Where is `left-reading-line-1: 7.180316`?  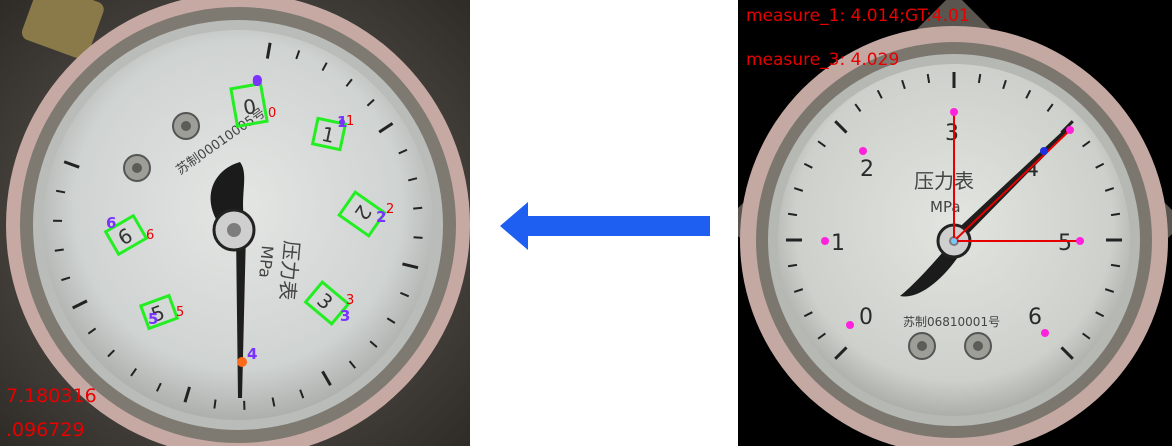
left-reading-line-1: 7.180316 is located at coordinates (51, 396).